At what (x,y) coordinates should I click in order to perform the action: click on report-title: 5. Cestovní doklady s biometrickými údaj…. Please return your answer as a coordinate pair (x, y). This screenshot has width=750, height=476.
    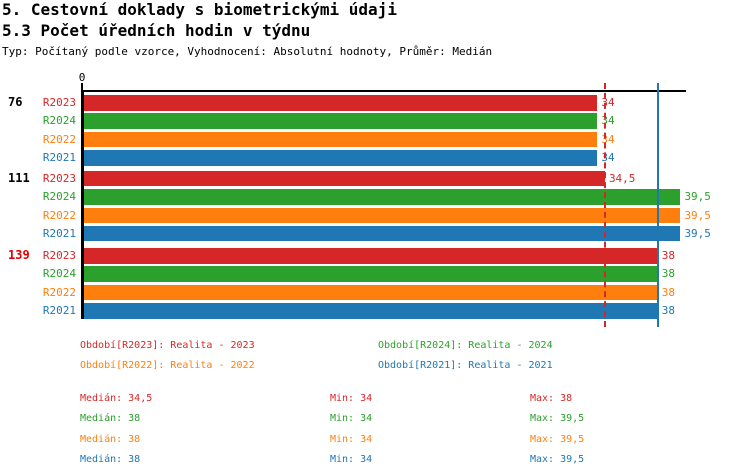
    Looking at the image, I should click on (199, 9).